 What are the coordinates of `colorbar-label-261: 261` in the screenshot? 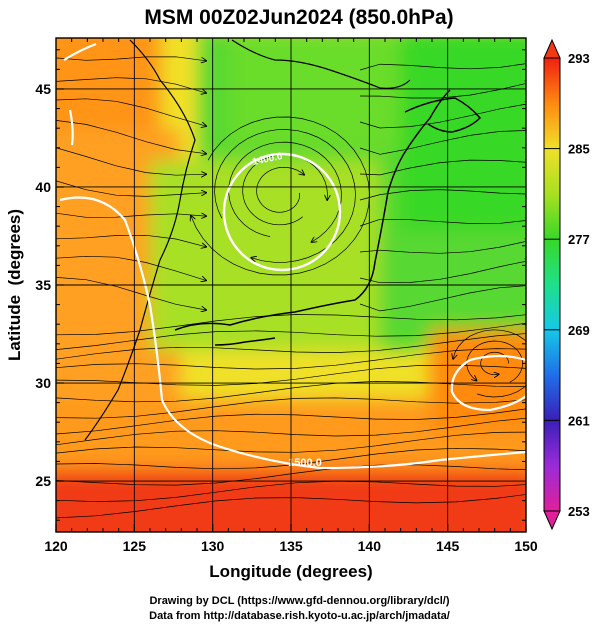 It's located at (579, 420).